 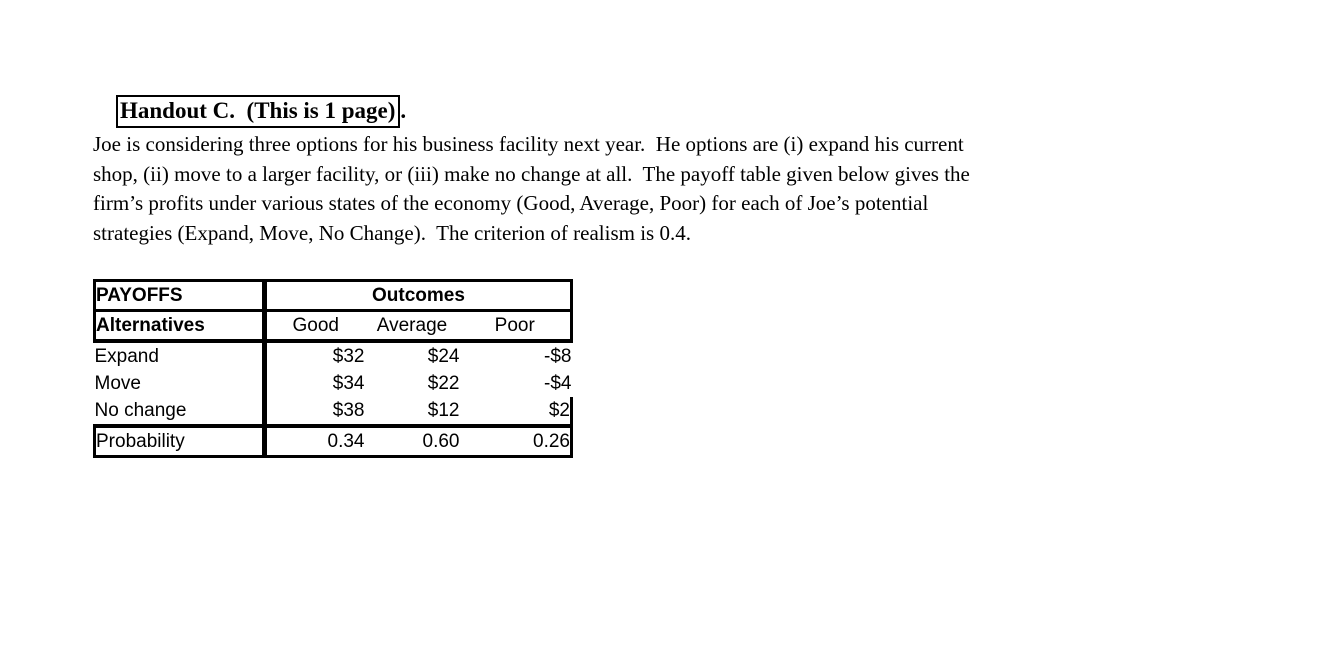 I want to click on probability-good-value: 0.34, so click(x=314, y=441).